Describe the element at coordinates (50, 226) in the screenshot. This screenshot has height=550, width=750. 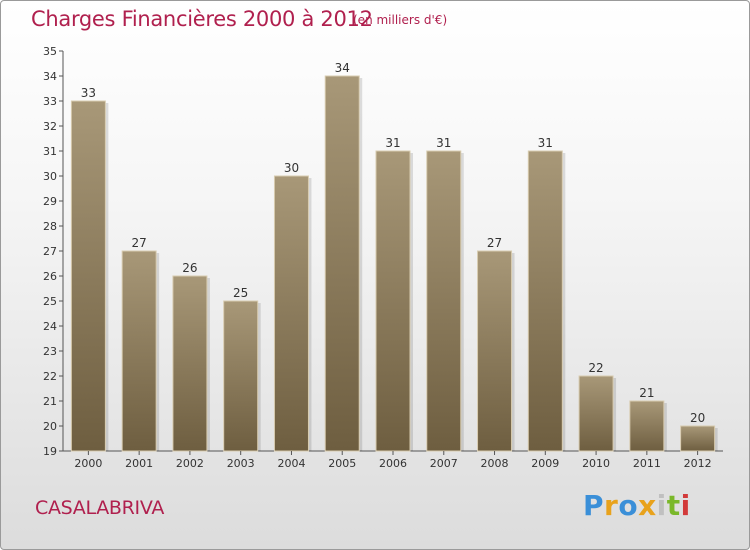
I see `y-tick-label: 28` at that location.